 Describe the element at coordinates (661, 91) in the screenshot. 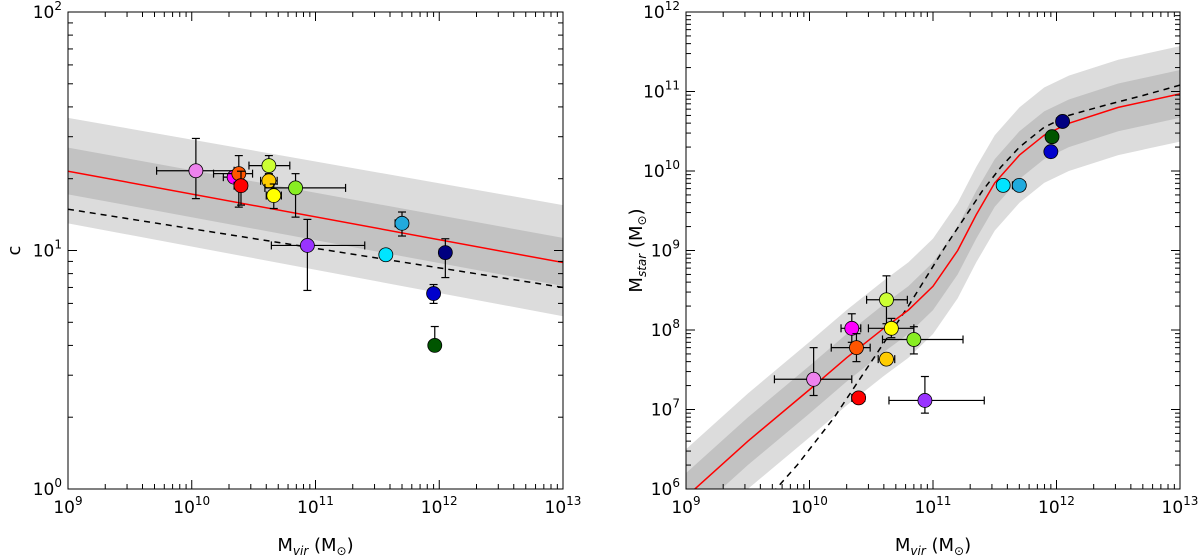

I see `y-tick-label: 10¹¹` at that location.